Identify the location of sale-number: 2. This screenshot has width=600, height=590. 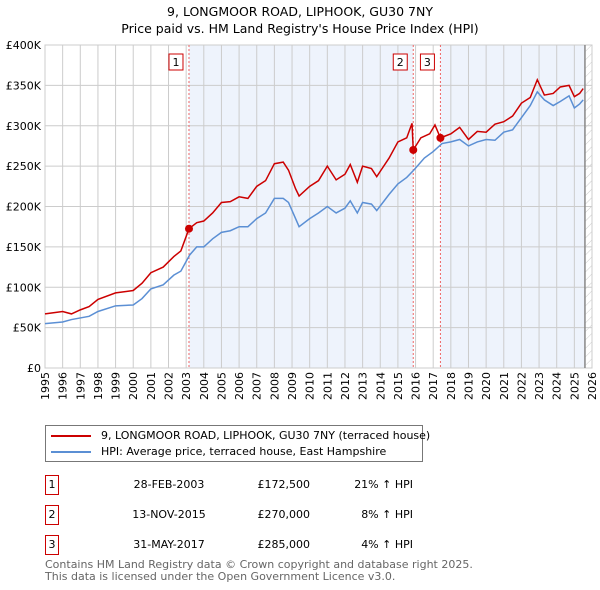
(52, 515).